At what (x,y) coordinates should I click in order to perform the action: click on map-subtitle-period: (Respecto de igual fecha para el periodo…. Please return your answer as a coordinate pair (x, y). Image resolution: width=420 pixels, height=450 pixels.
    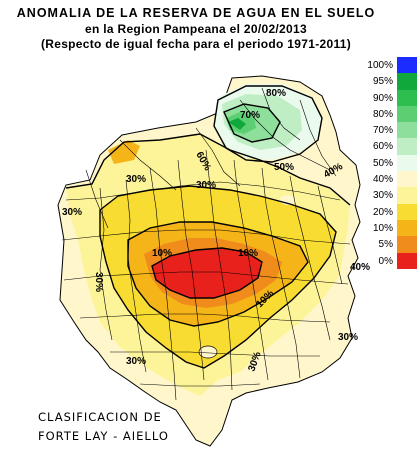
    Looking at the image, I should click on (196, 44).